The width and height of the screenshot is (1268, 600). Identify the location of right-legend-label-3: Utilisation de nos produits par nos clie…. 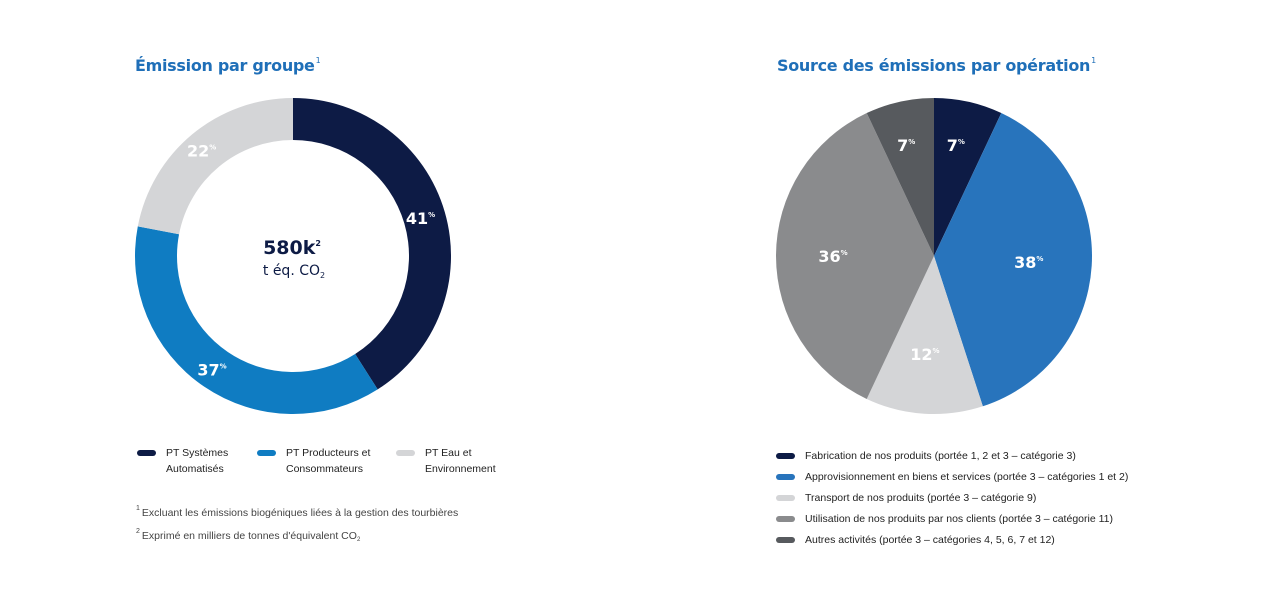
(959, 518).